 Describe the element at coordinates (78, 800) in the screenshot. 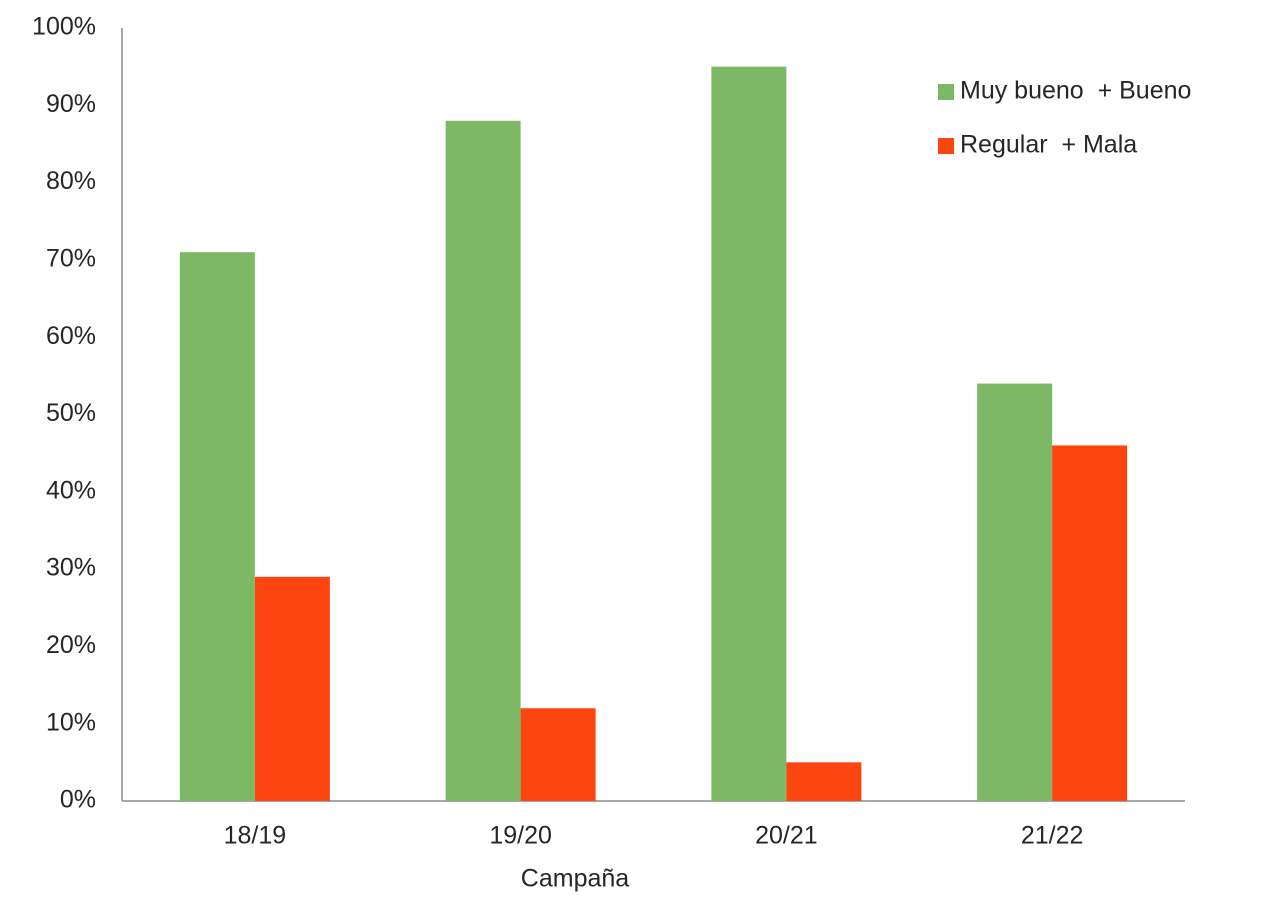

I see `y-tick-label: 0%` at that location.